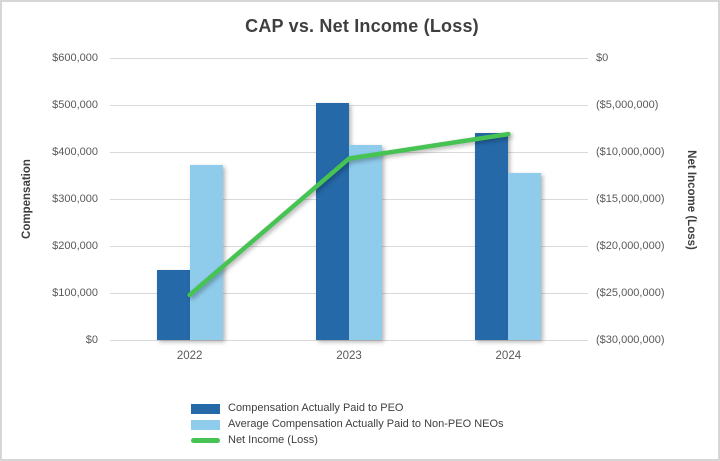 This screenshot has height=461, width=720. I want to click on bar-non-peo-2024, so click(525, 256).